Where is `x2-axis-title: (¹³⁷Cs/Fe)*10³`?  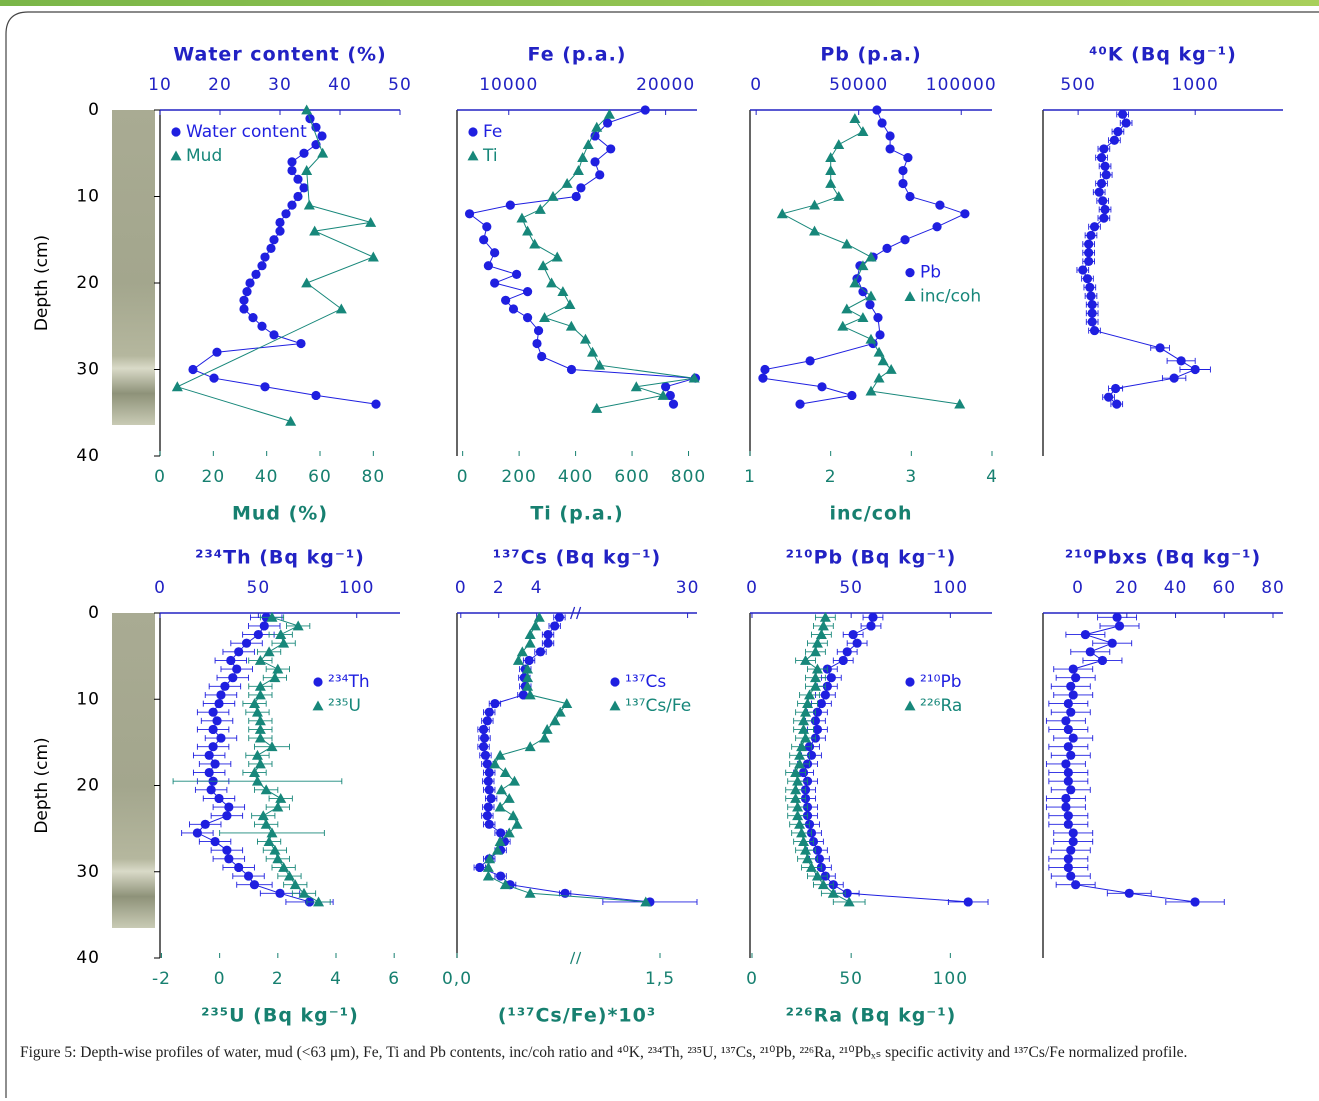
x2-axis-title: (¹³⁷Cs/Fe)*10³ is located at coordinates (577, 1016).